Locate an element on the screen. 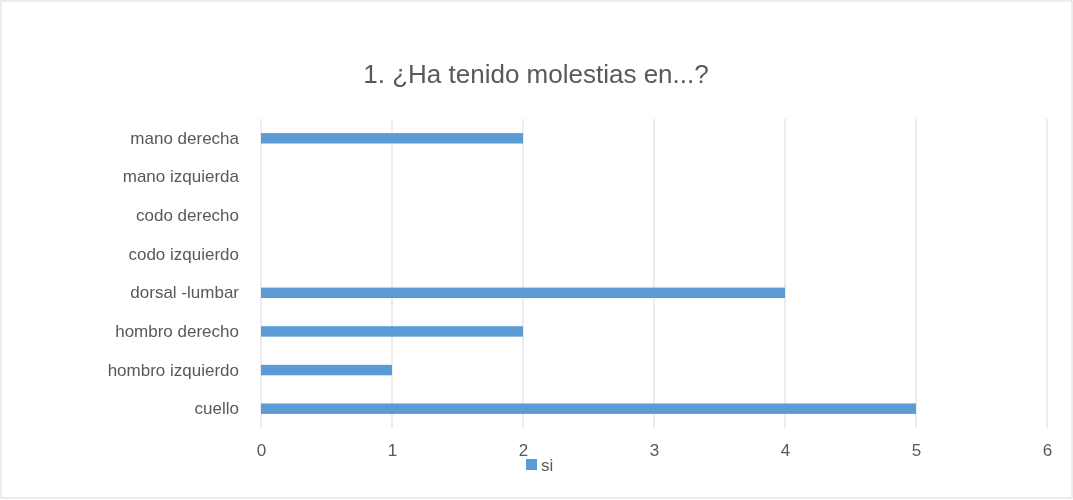 The height and width of the screenshot is (500, 1073). y-tick-label: dorsal -lumbar is located at coordinates (185, 293).